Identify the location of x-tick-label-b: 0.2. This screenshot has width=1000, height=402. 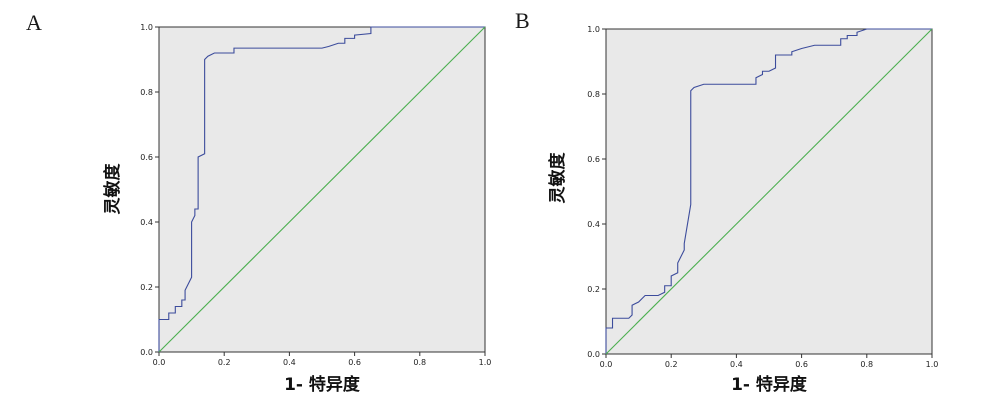
(671, 364).